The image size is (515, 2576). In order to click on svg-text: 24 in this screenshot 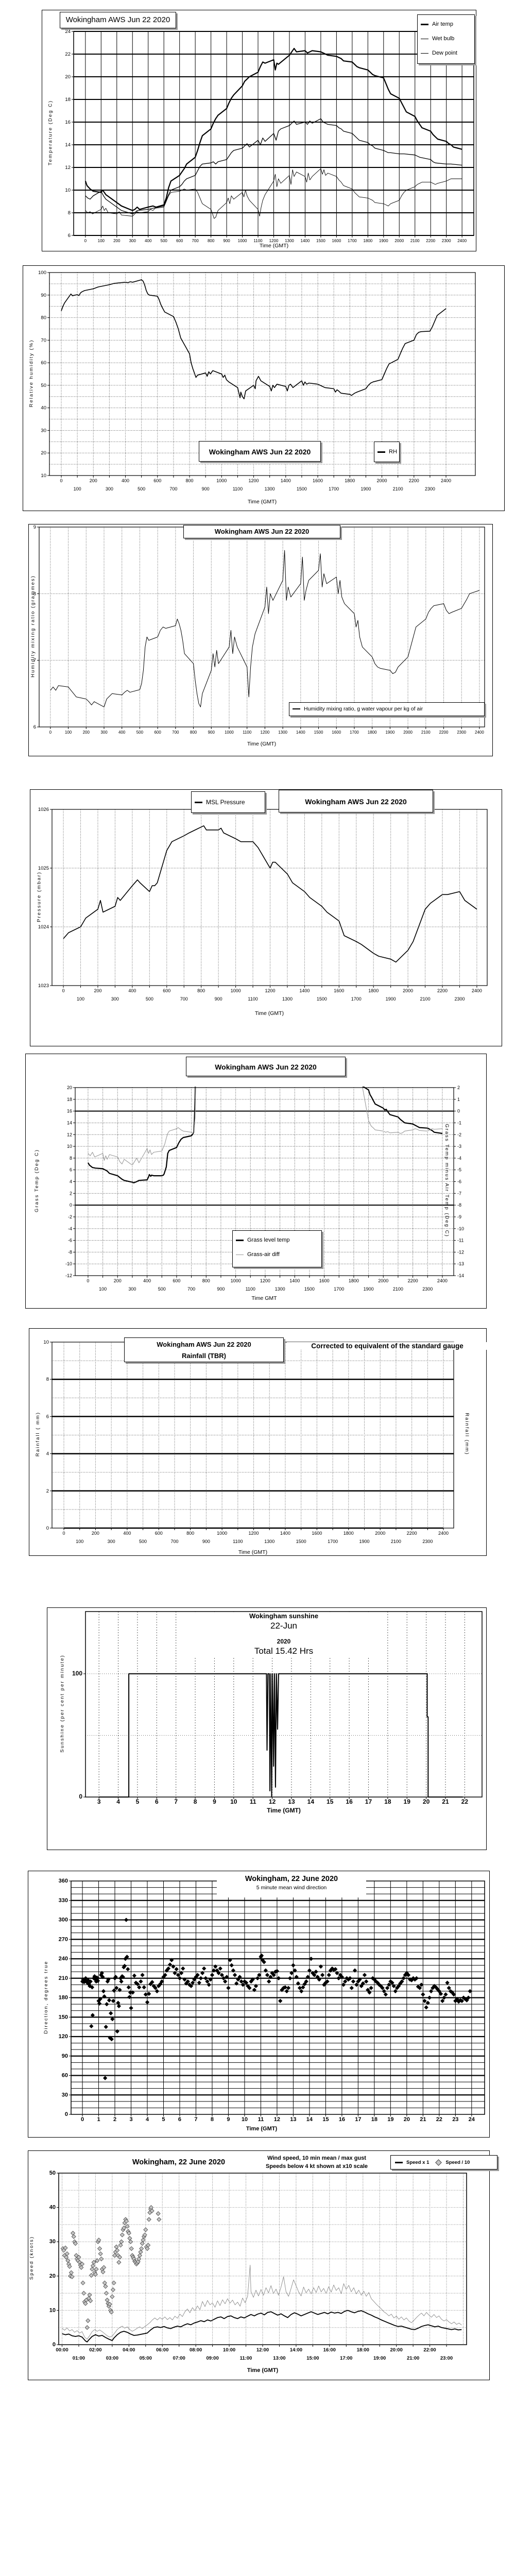, I will do `click(472, 2119)`.